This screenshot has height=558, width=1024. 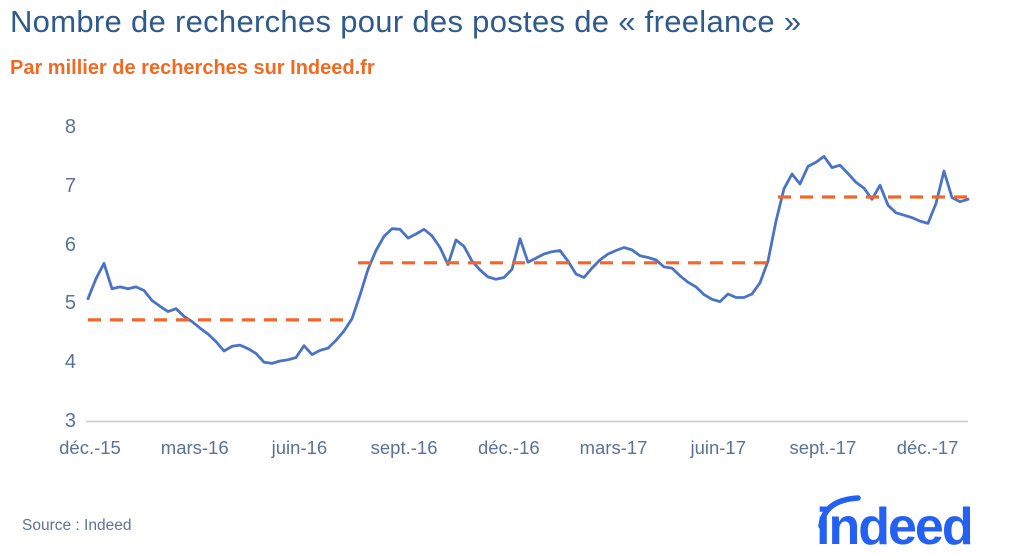 I want to click on x-tick-label: déc.-17, so click(x=927, y=447).